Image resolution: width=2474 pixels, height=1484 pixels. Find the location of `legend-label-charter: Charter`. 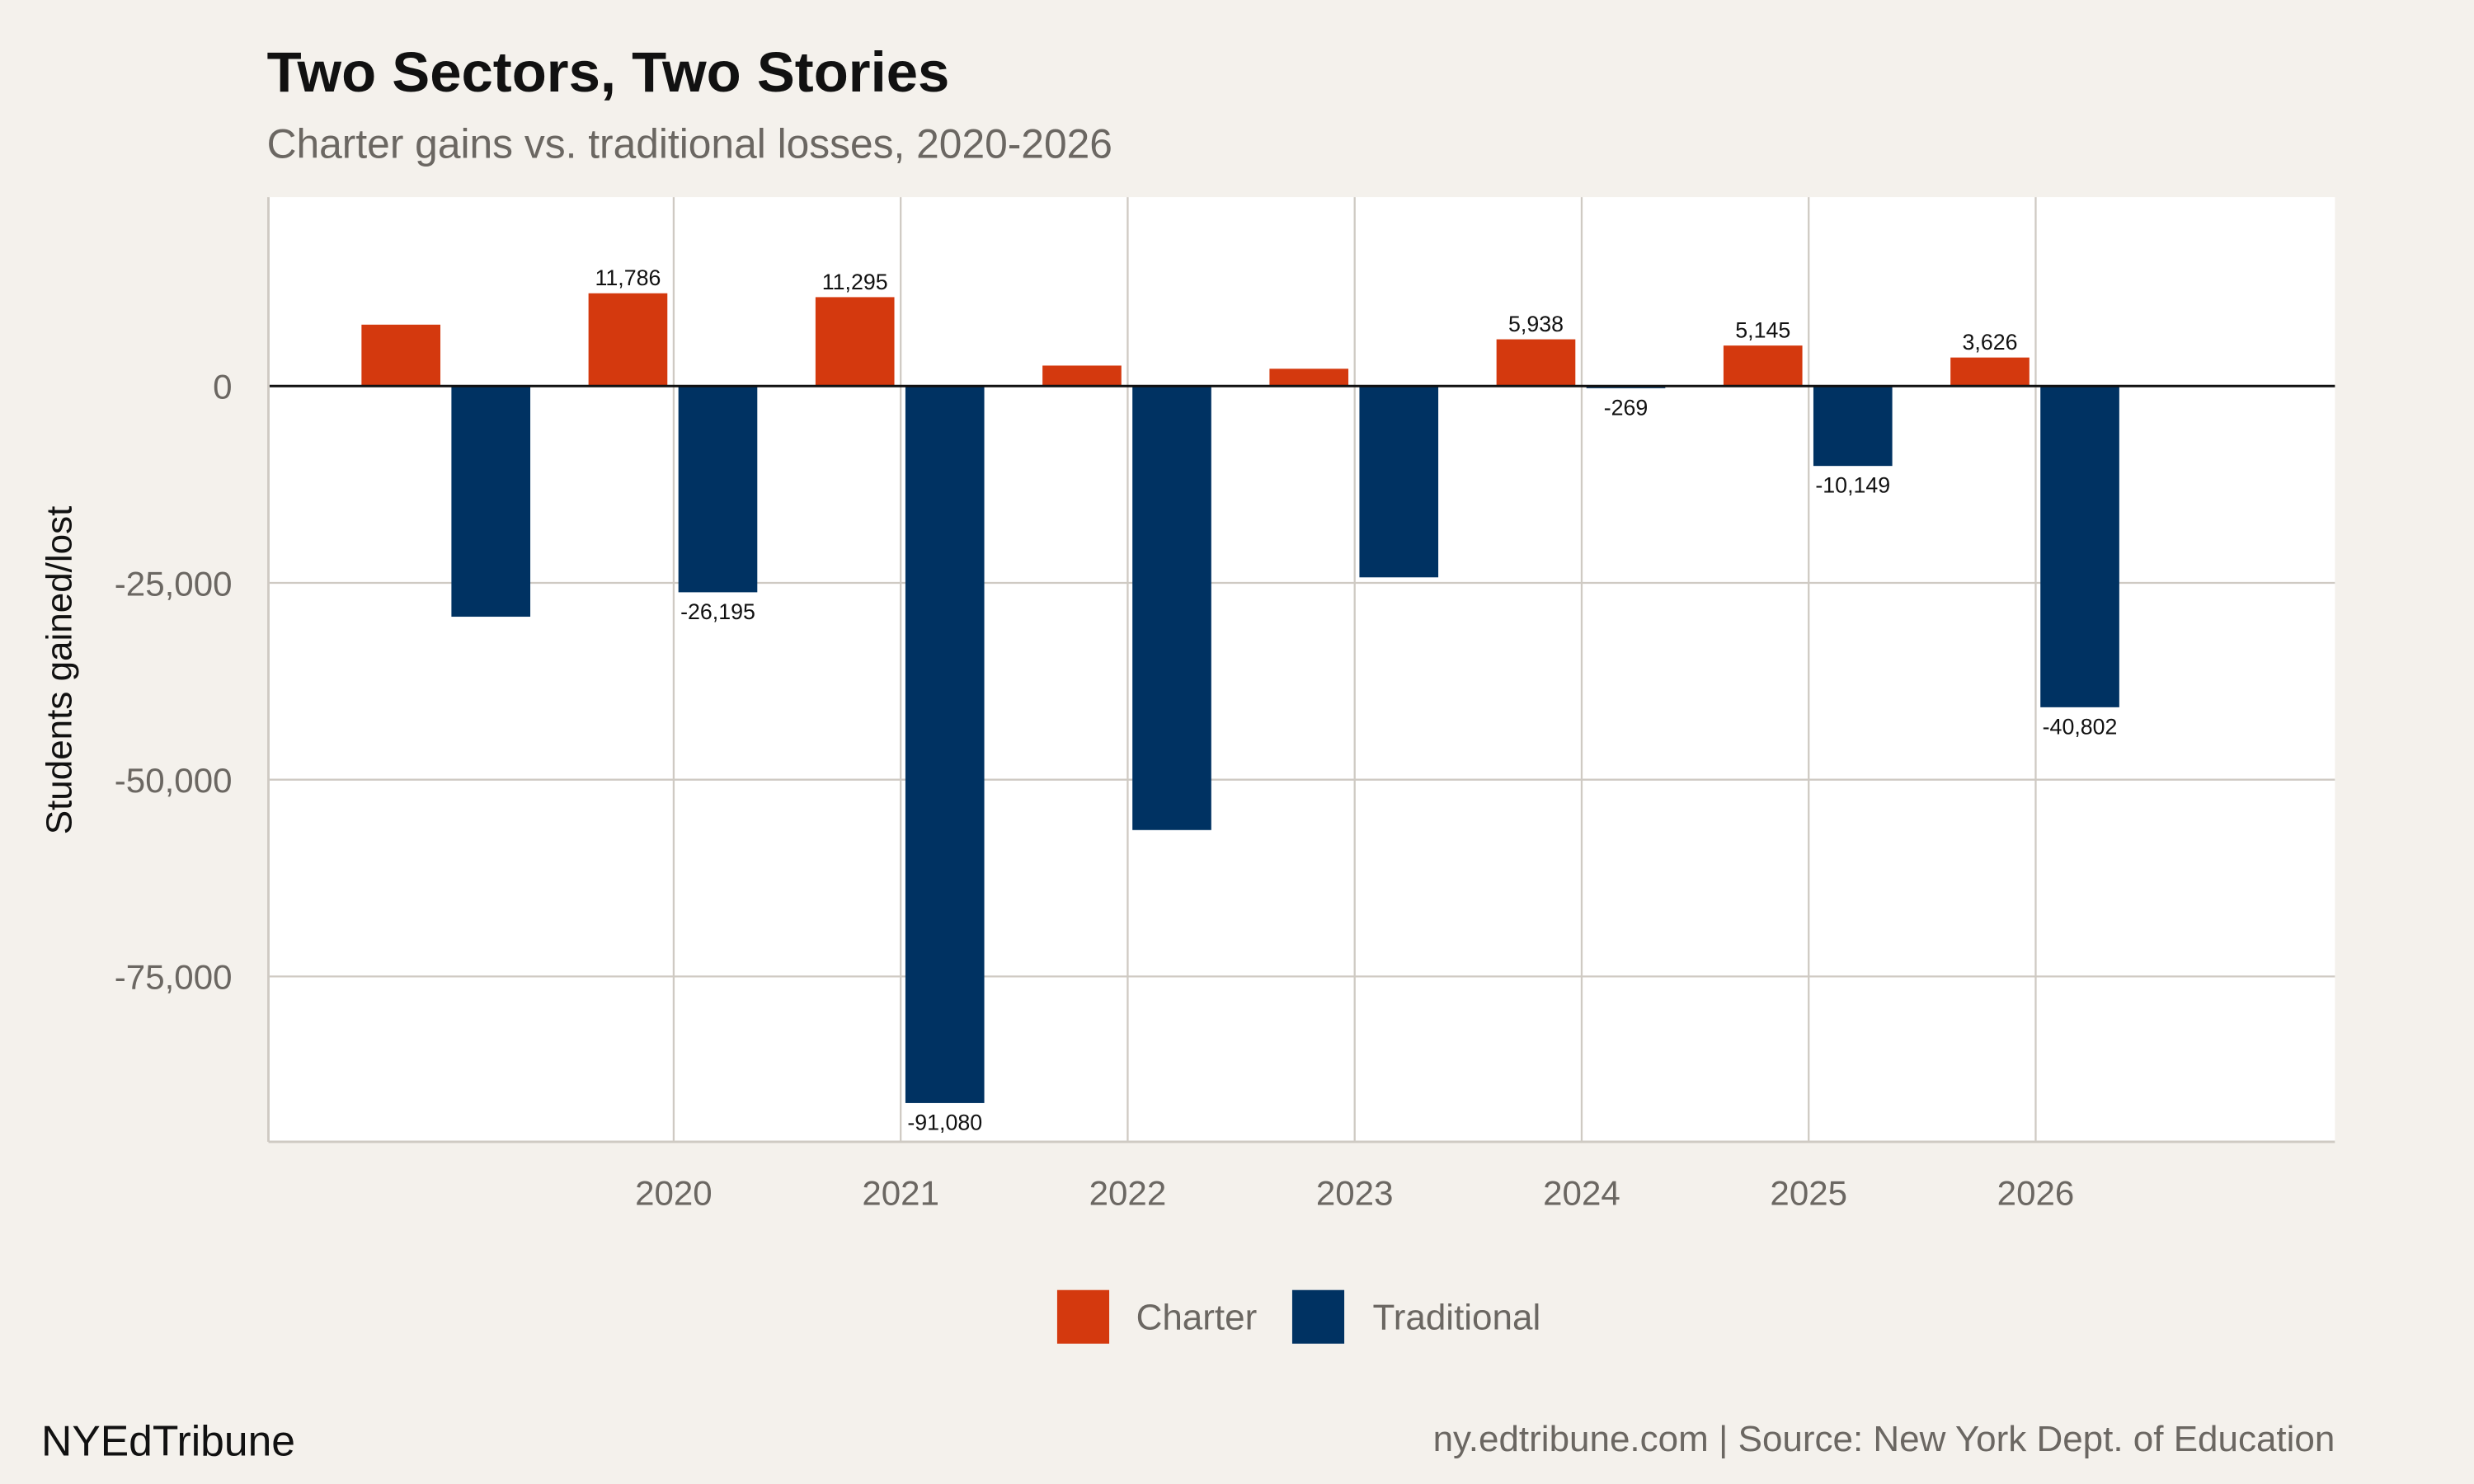

legend-label-charter: Charter is located at coordinates (1197, 1318).